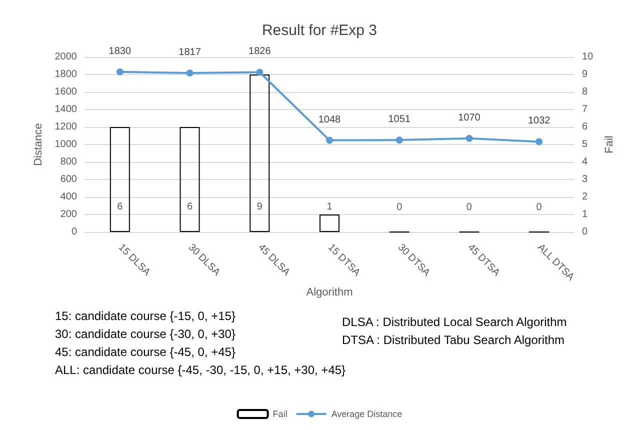 The image size is (639, 430). Describe the element at coordinates (145, 316) in the screenshot. I see `text: 15: candidate course {-15, 0, +15}` at that location.